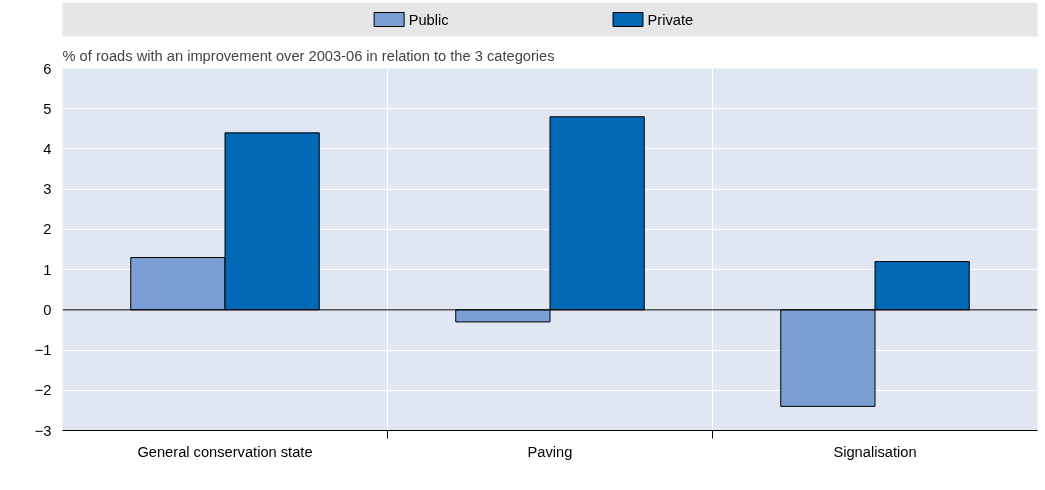 The width and height of the screenshot is (1045, 490). What do you see at coordinates (43, 430) in the screenshot?
I see `y-tick-label: −3` at bounding box center [43, 430].